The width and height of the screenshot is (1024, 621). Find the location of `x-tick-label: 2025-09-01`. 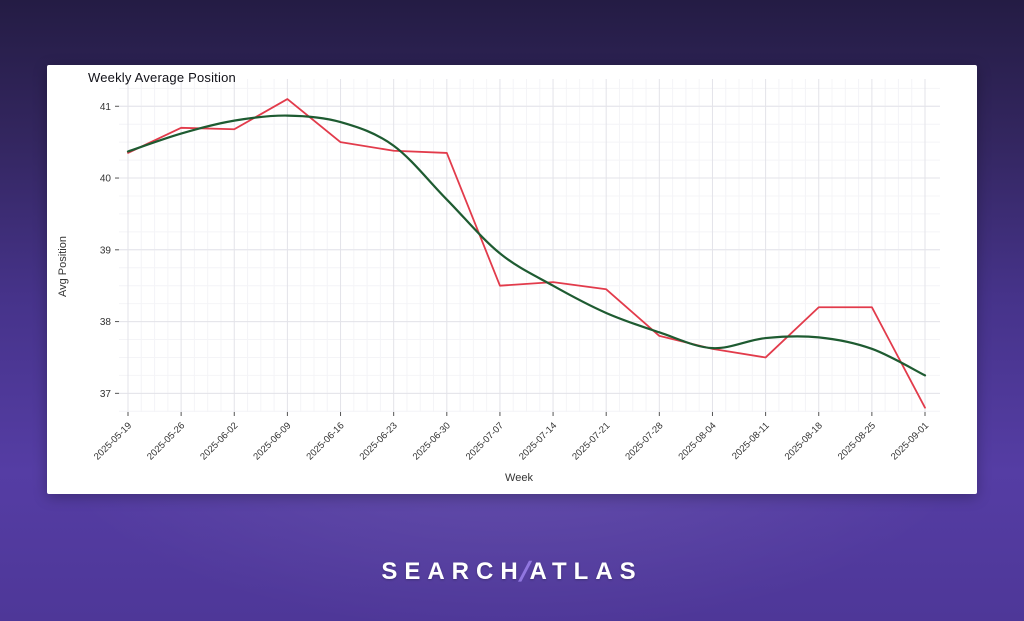

x-tick-label: 2025-09-01 is located at coordinates (910, 441).